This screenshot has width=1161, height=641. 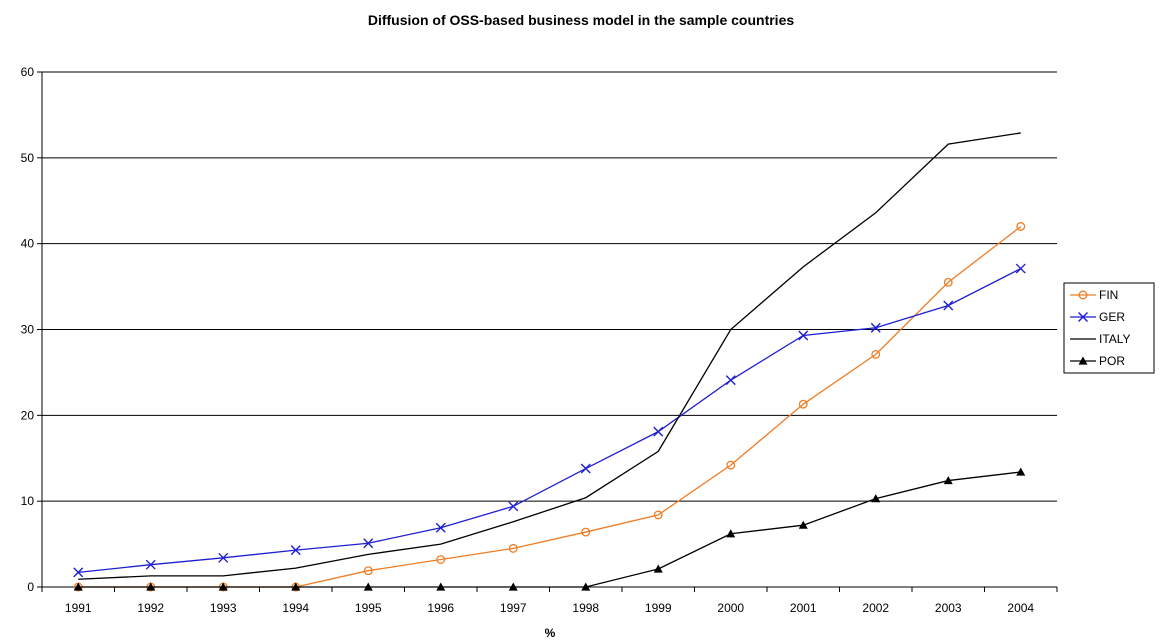 I want to click on legend: FIN GER ITALY POR, so click(x=1109, y=328).